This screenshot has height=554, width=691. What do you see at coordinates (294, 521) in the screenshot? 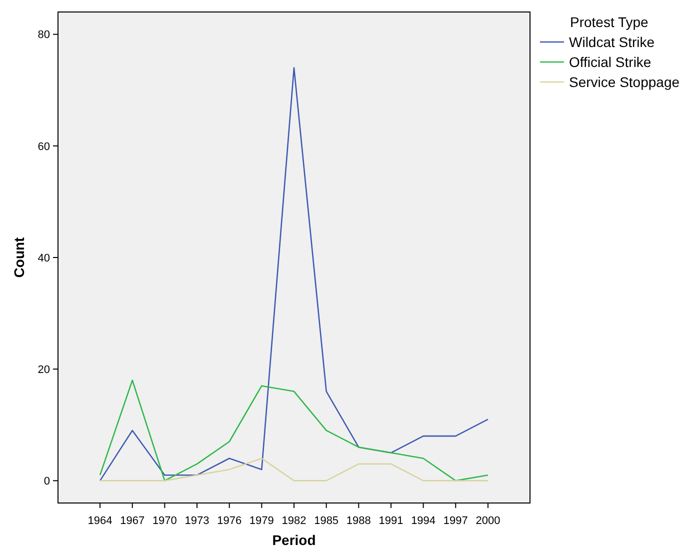
I see `x-tick-label: 1982` at bounding box center [294, 521].